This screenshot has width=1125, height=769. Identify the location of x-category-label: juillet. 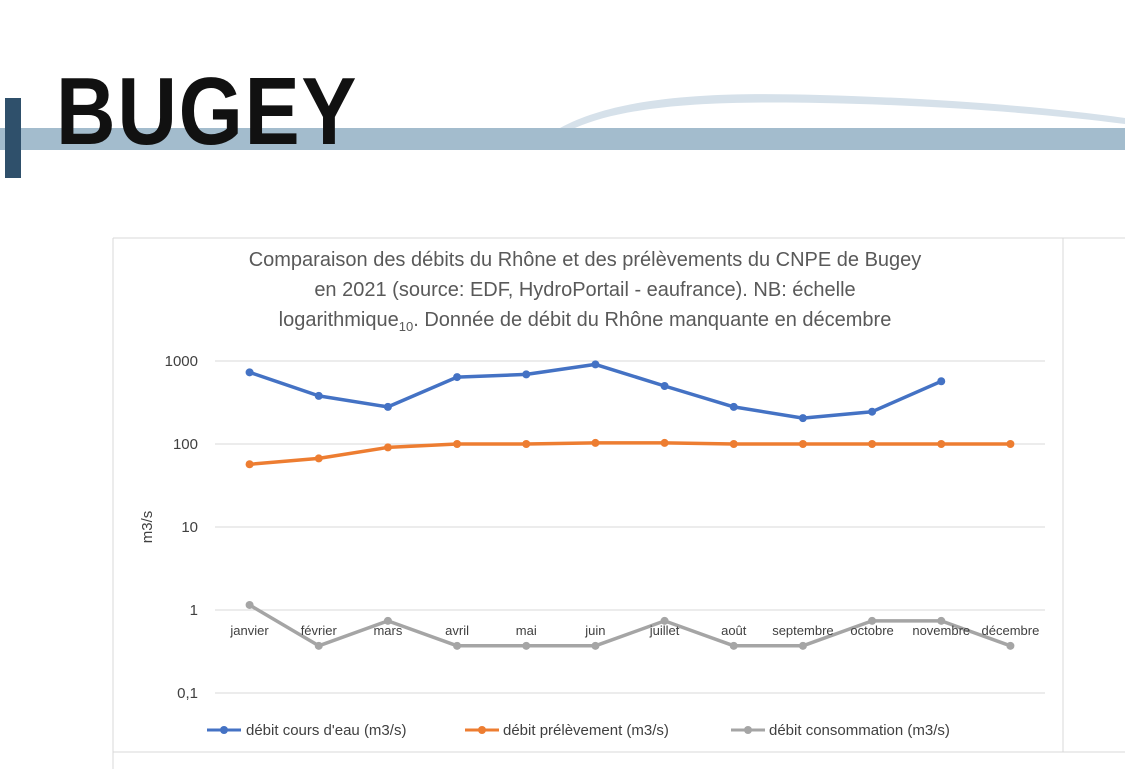
(664, 630).